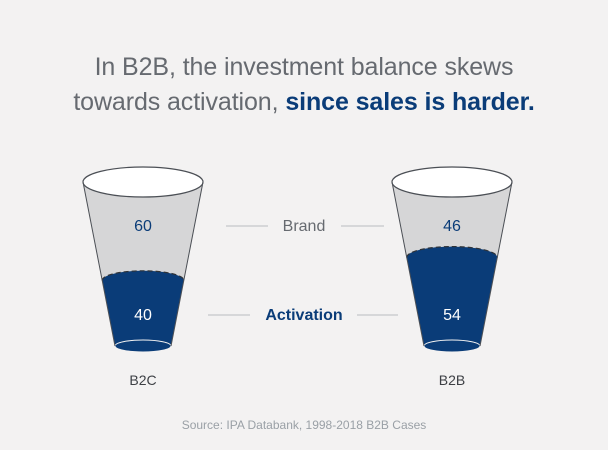  What do you see at coordinates (143, 315) in the screenshot?
I see `b2c-activation-value: 40` at bounding box center [143, 315].